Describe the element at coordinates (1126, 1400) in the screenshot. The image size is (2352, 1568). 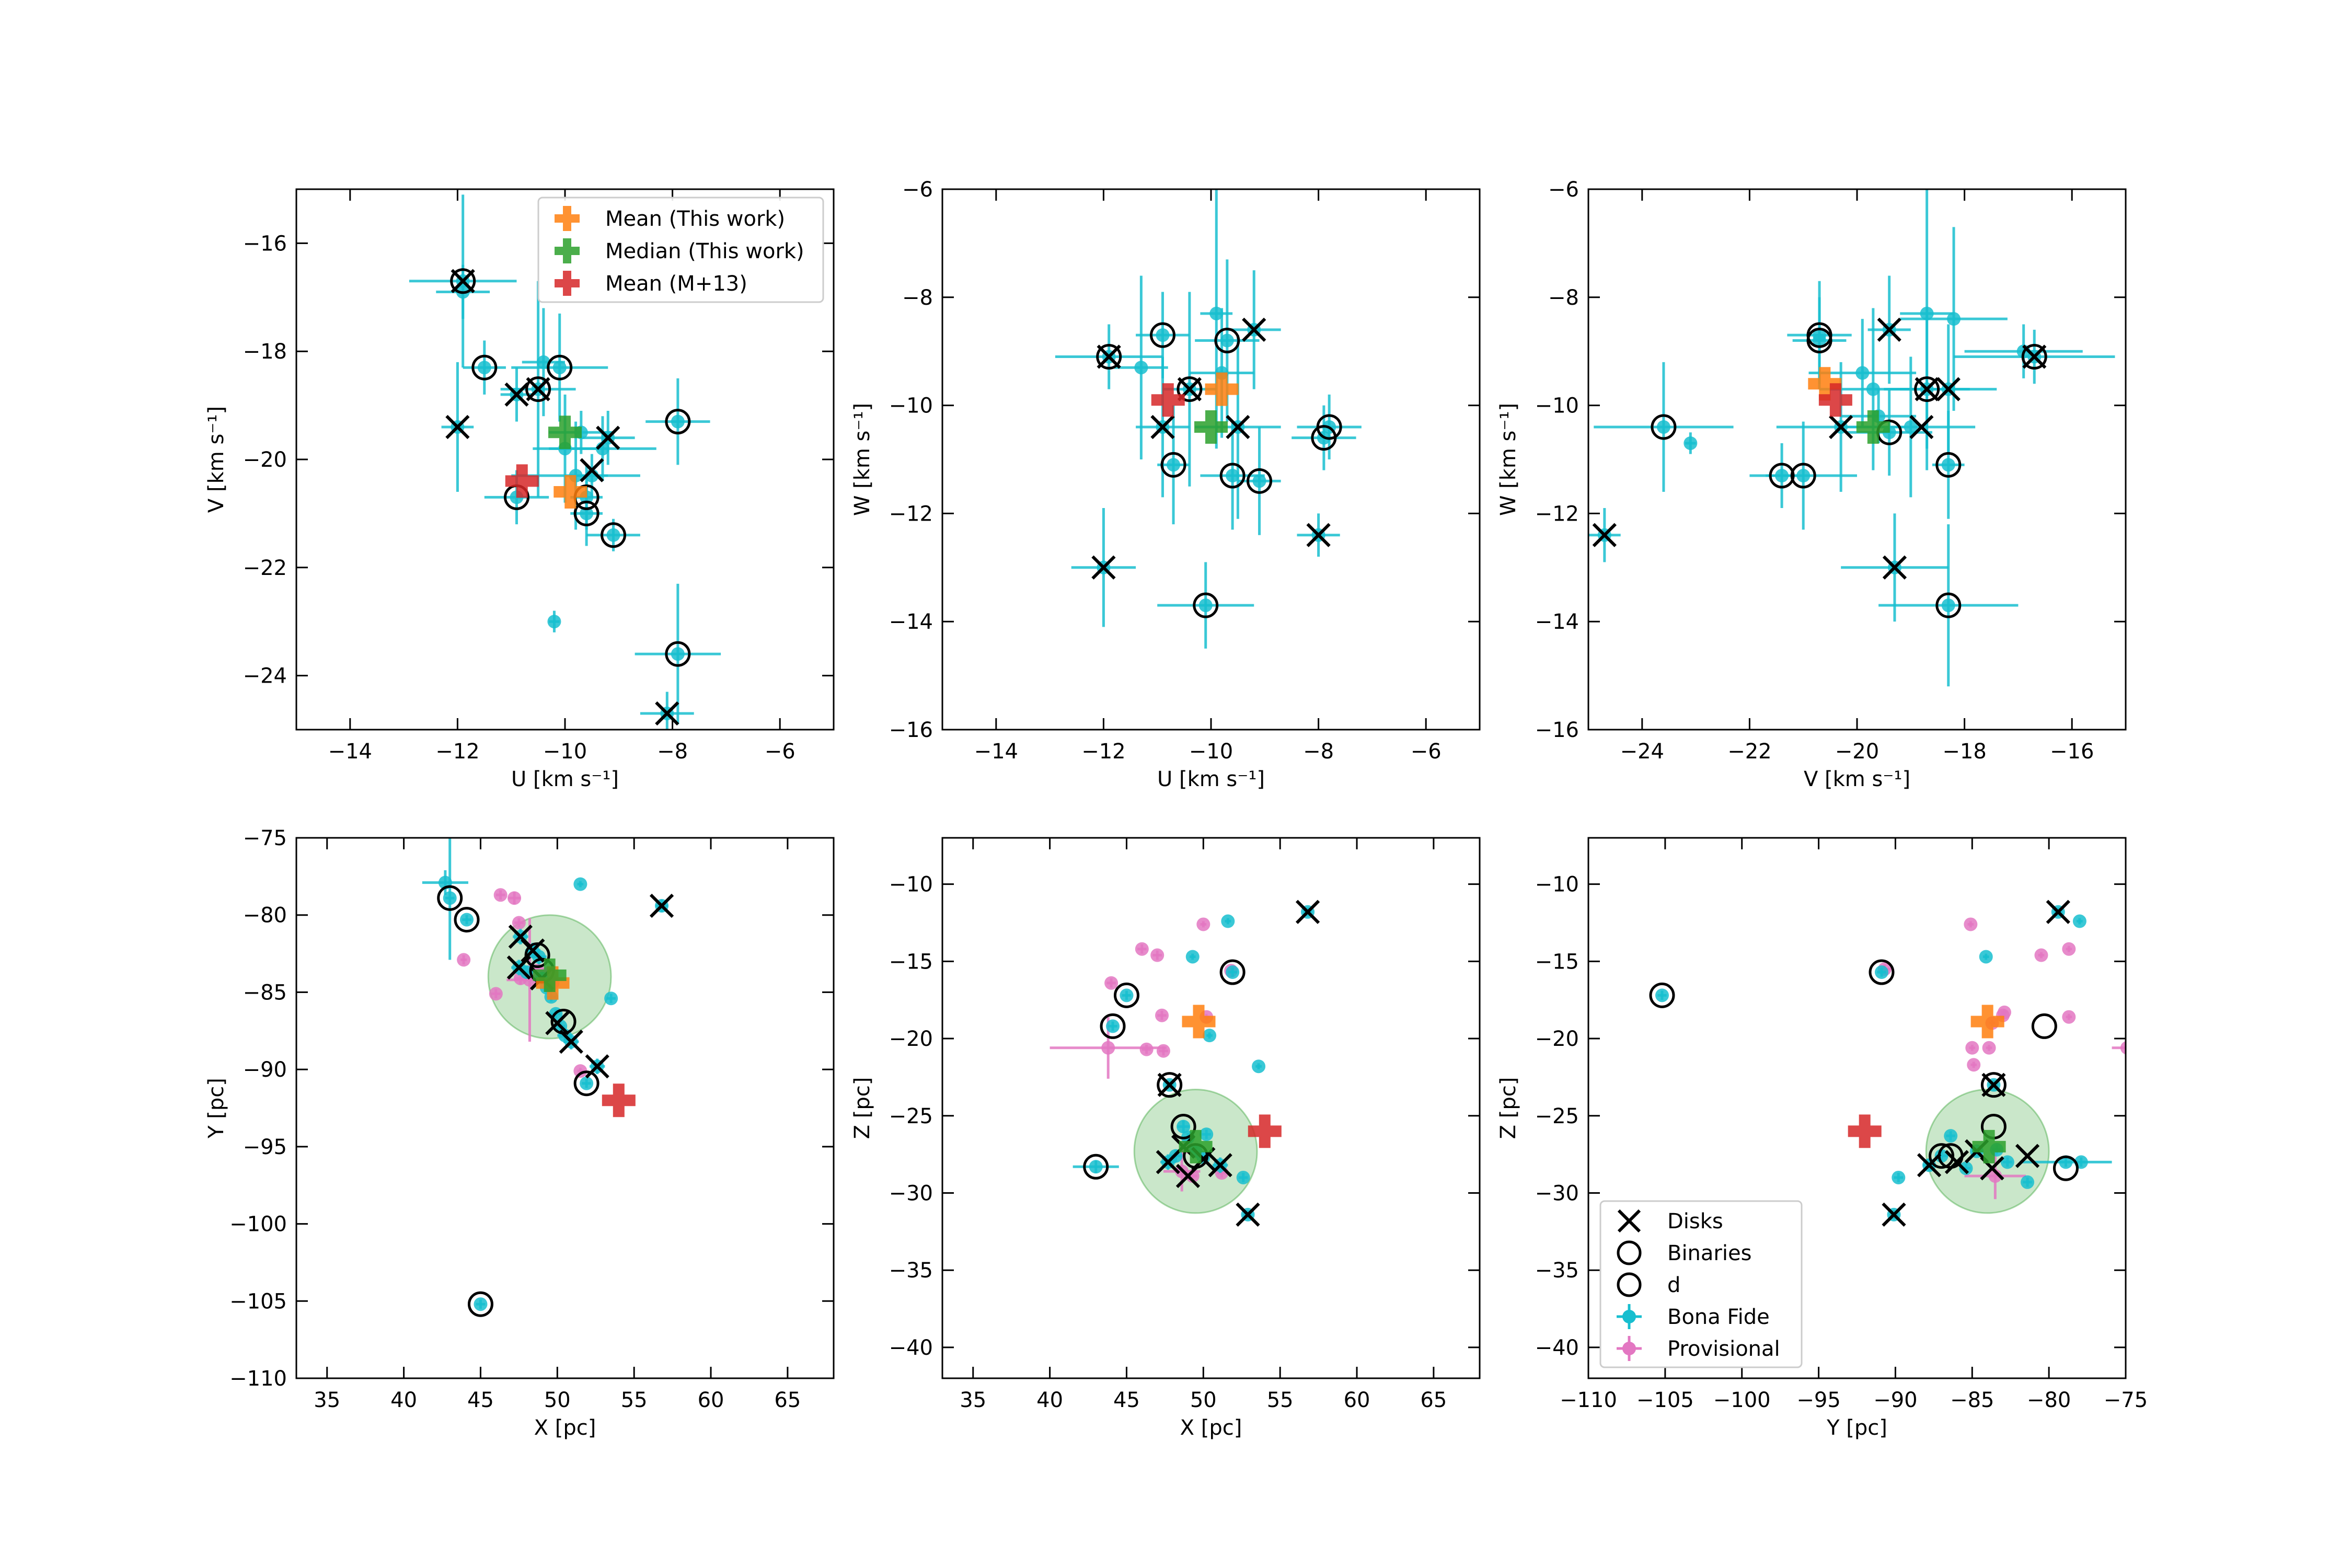
I see `x-tick-label: 45` at that location.